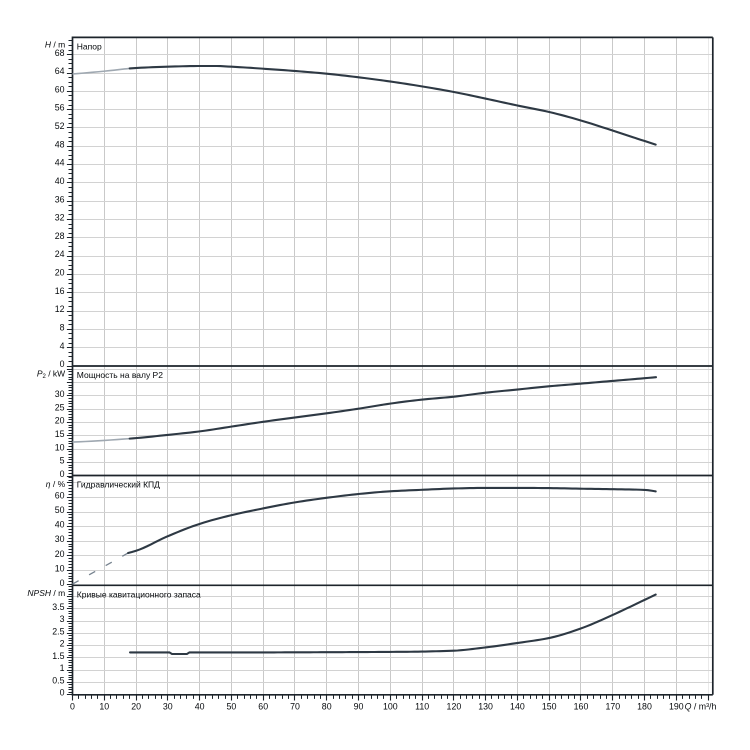 The image size is (750, 750). Describe the element at coordinates (549, 706) in the screenshot. I see `svg-text: 150` at that location.